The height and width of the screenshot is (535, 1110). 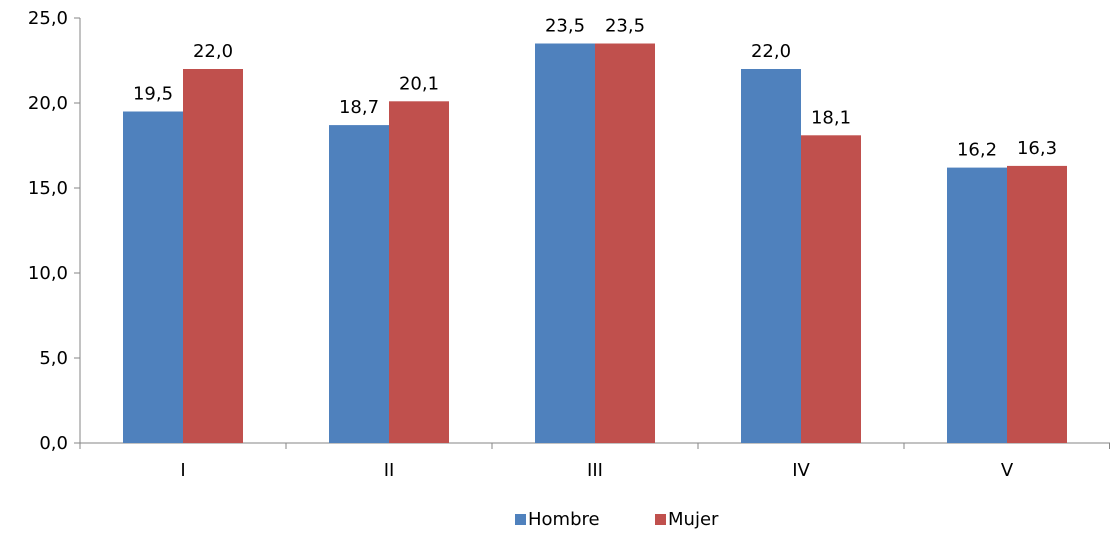 What do you see at coordinates (213, 256) in the screenshot?
I see `bar-mujer-i` at bounding box center [213, 256].